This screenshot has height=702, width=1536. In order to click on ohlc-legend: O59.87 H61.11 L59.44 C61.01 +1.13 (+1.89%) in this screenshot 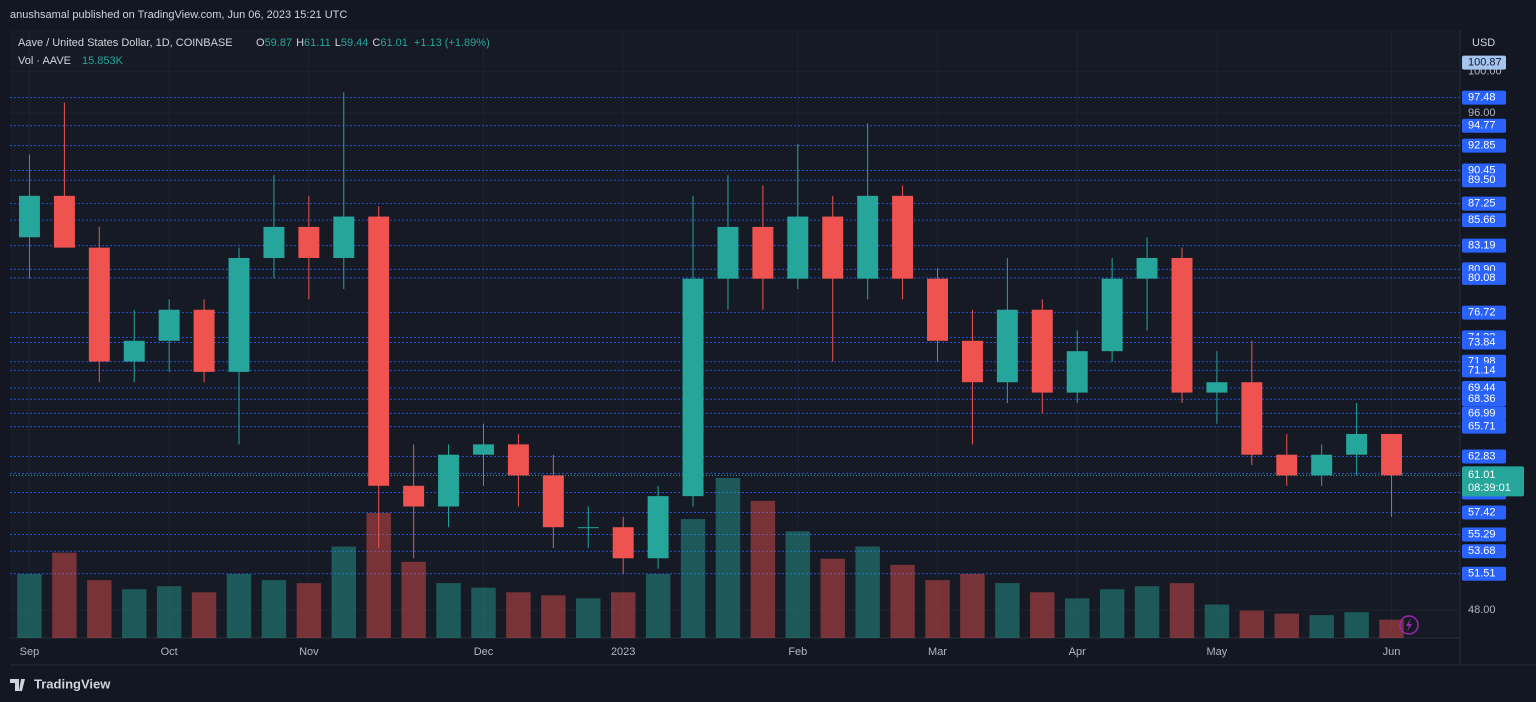, I will do `click(373, 43)`.